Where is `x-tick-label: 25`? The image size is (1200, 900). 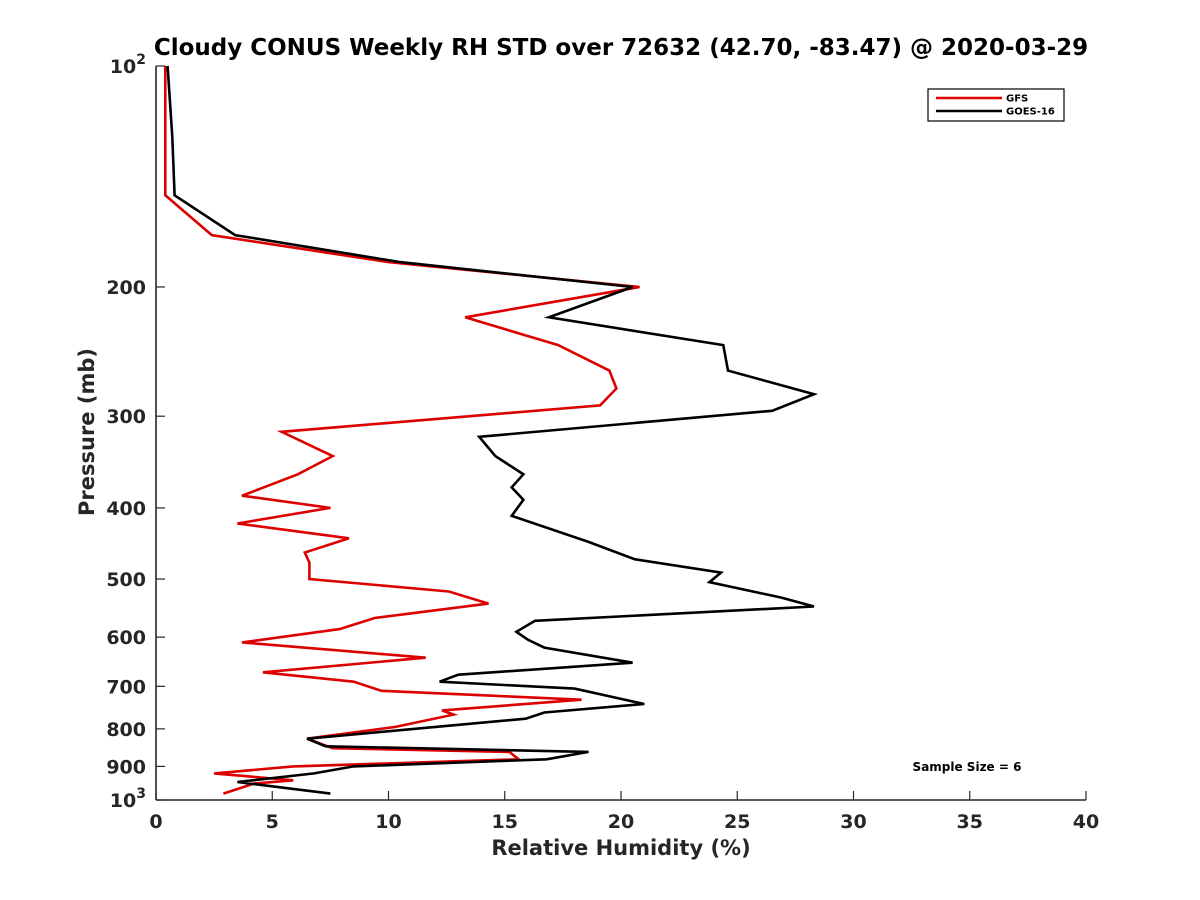 x-tick-label: 25 is located at coordinates (737, 822).